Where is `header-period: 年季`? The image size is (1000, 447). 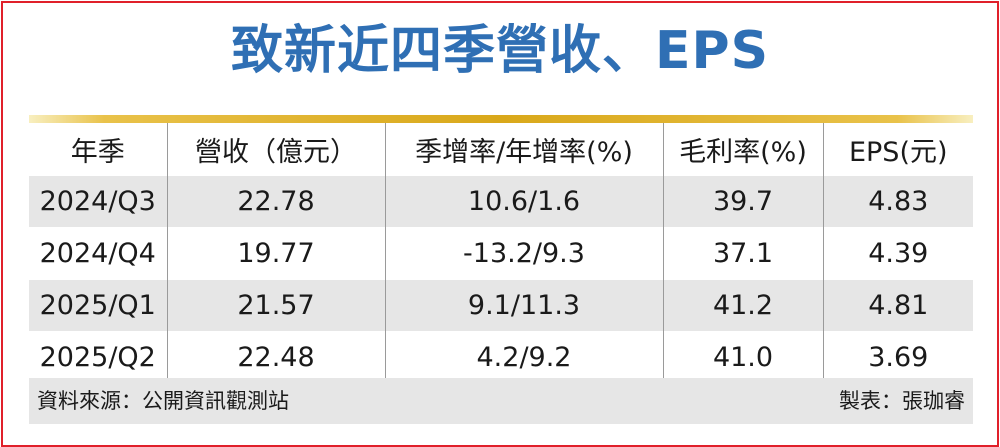 header-period: 年季 is located at coordinates (98, 149).